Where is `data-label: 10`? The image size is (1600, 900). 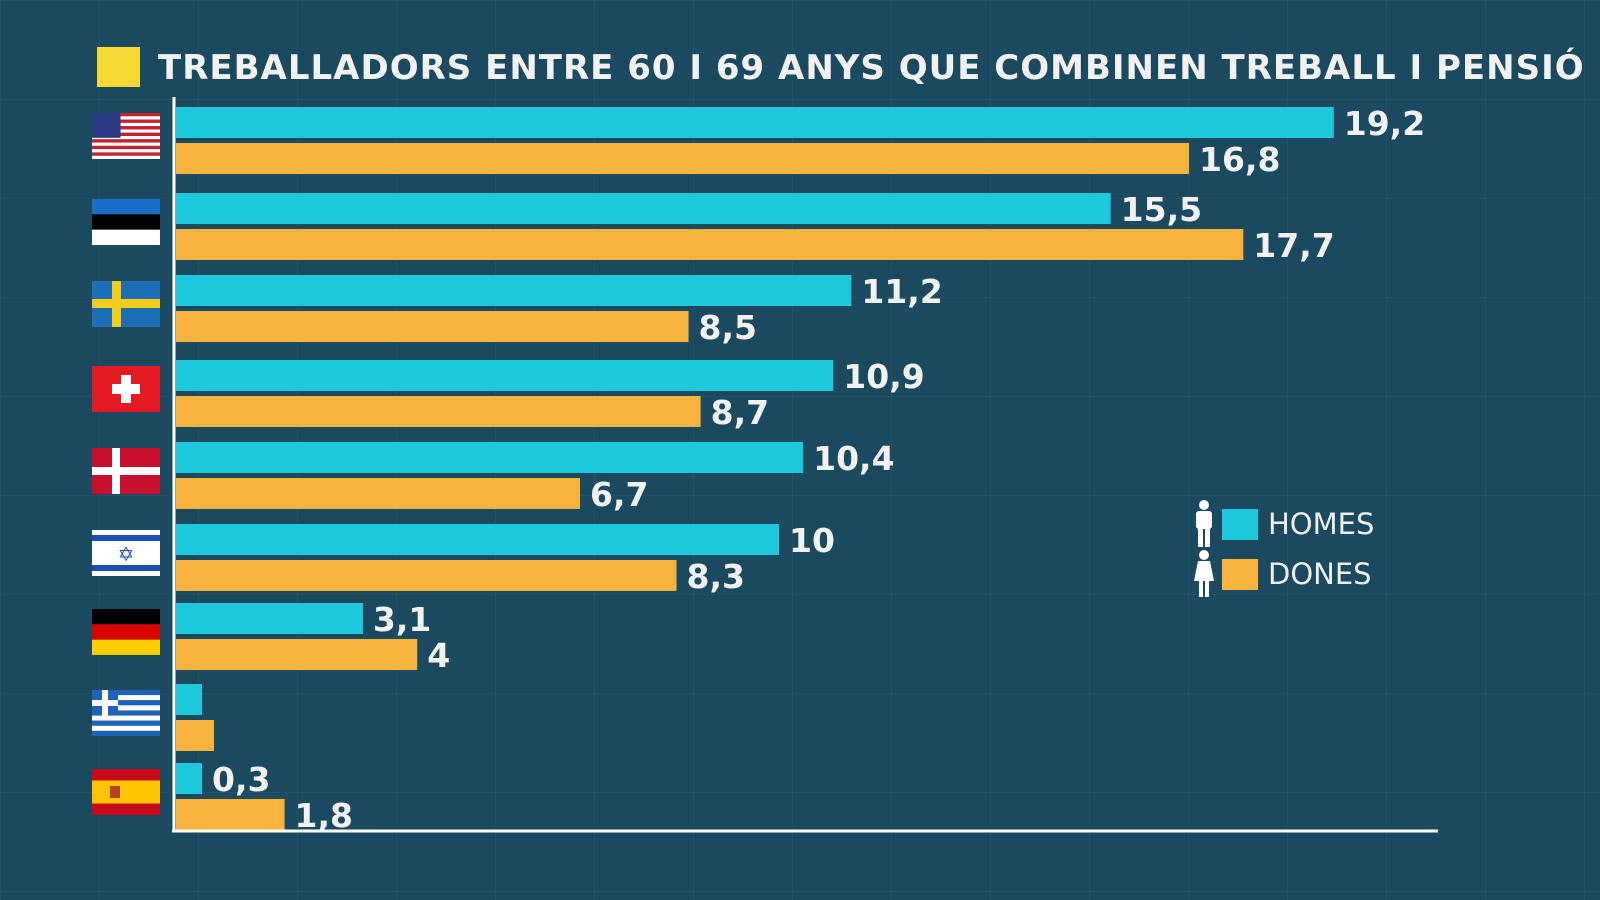 data-label: 10 is located at coordinates (812, 540).